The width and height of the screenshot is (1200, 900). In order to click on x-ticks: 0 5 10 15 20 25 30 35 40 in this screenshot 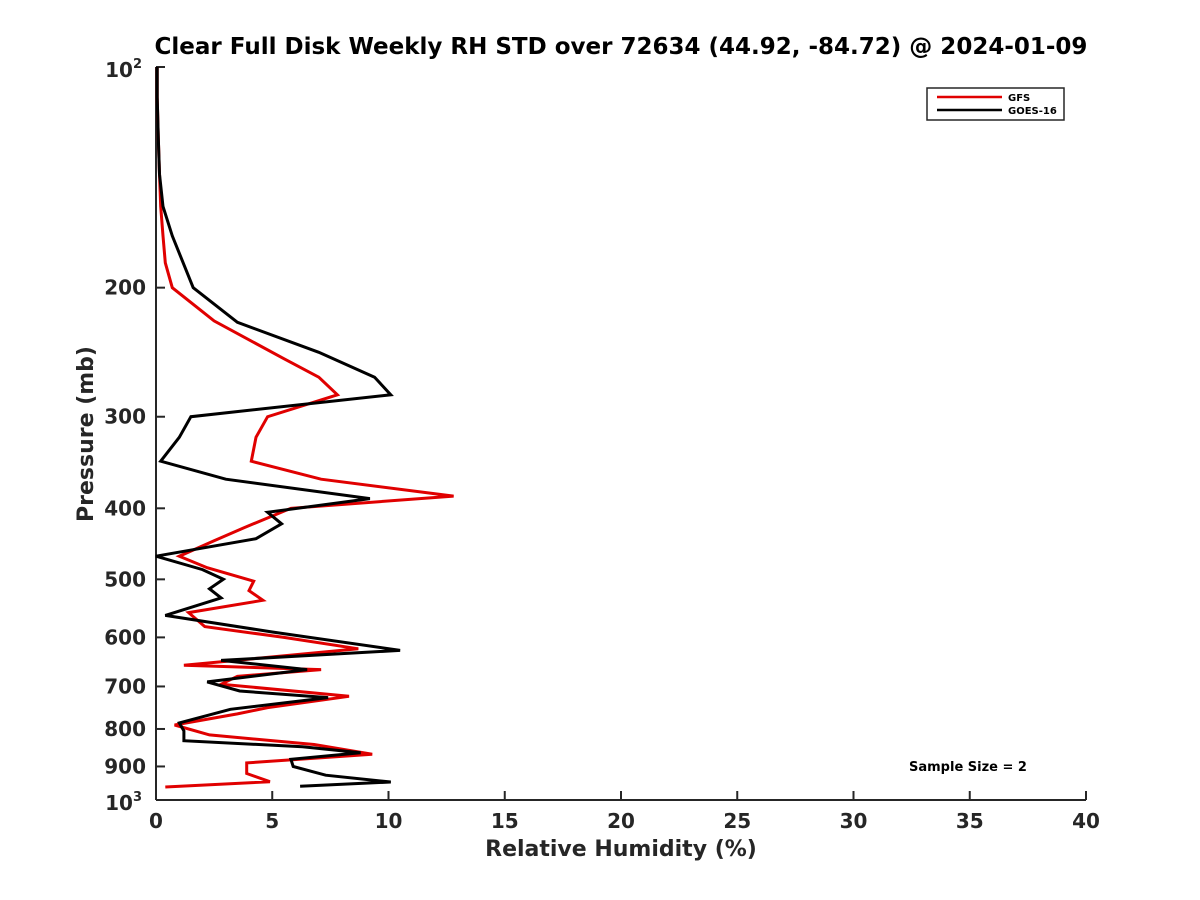, I will do `click(624, 812)`.